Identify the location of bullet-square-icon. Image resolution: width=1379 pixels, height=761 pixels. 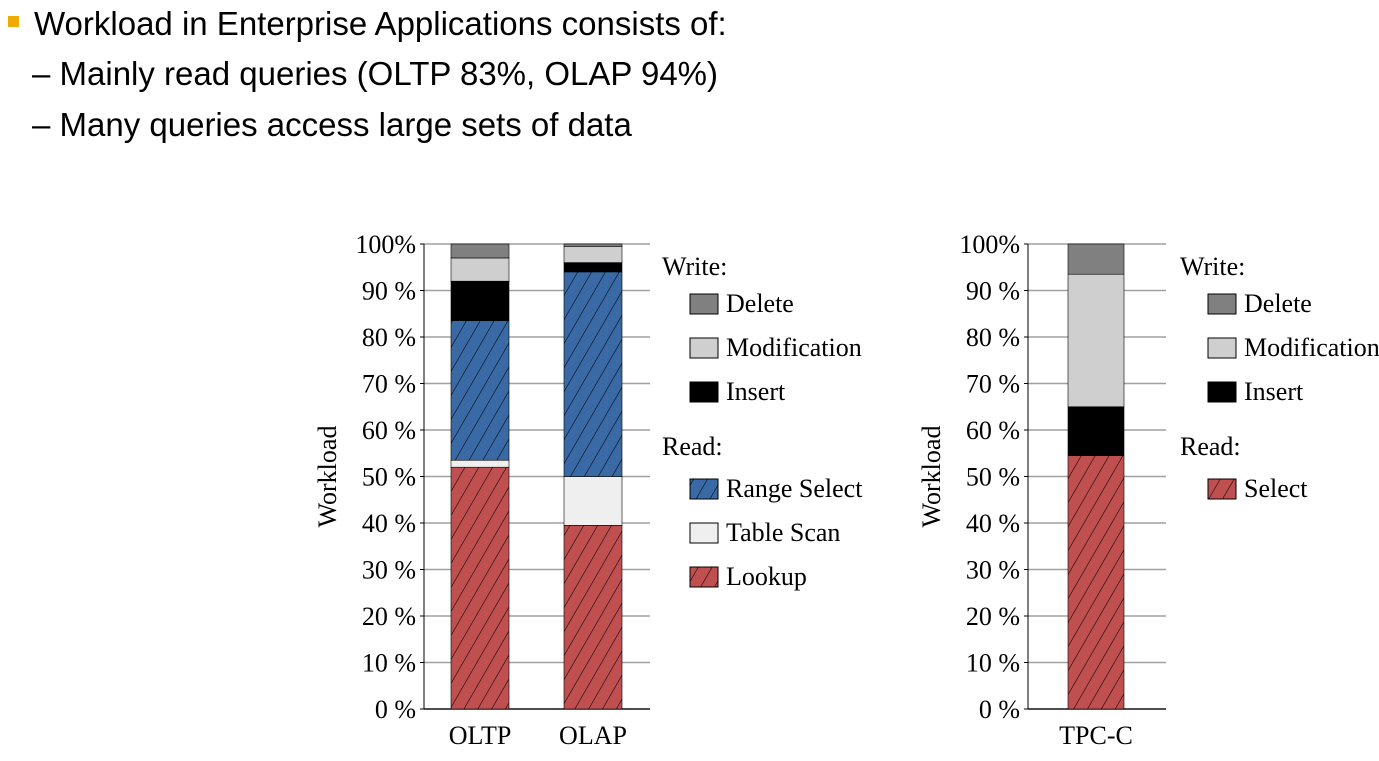
(13, 21).